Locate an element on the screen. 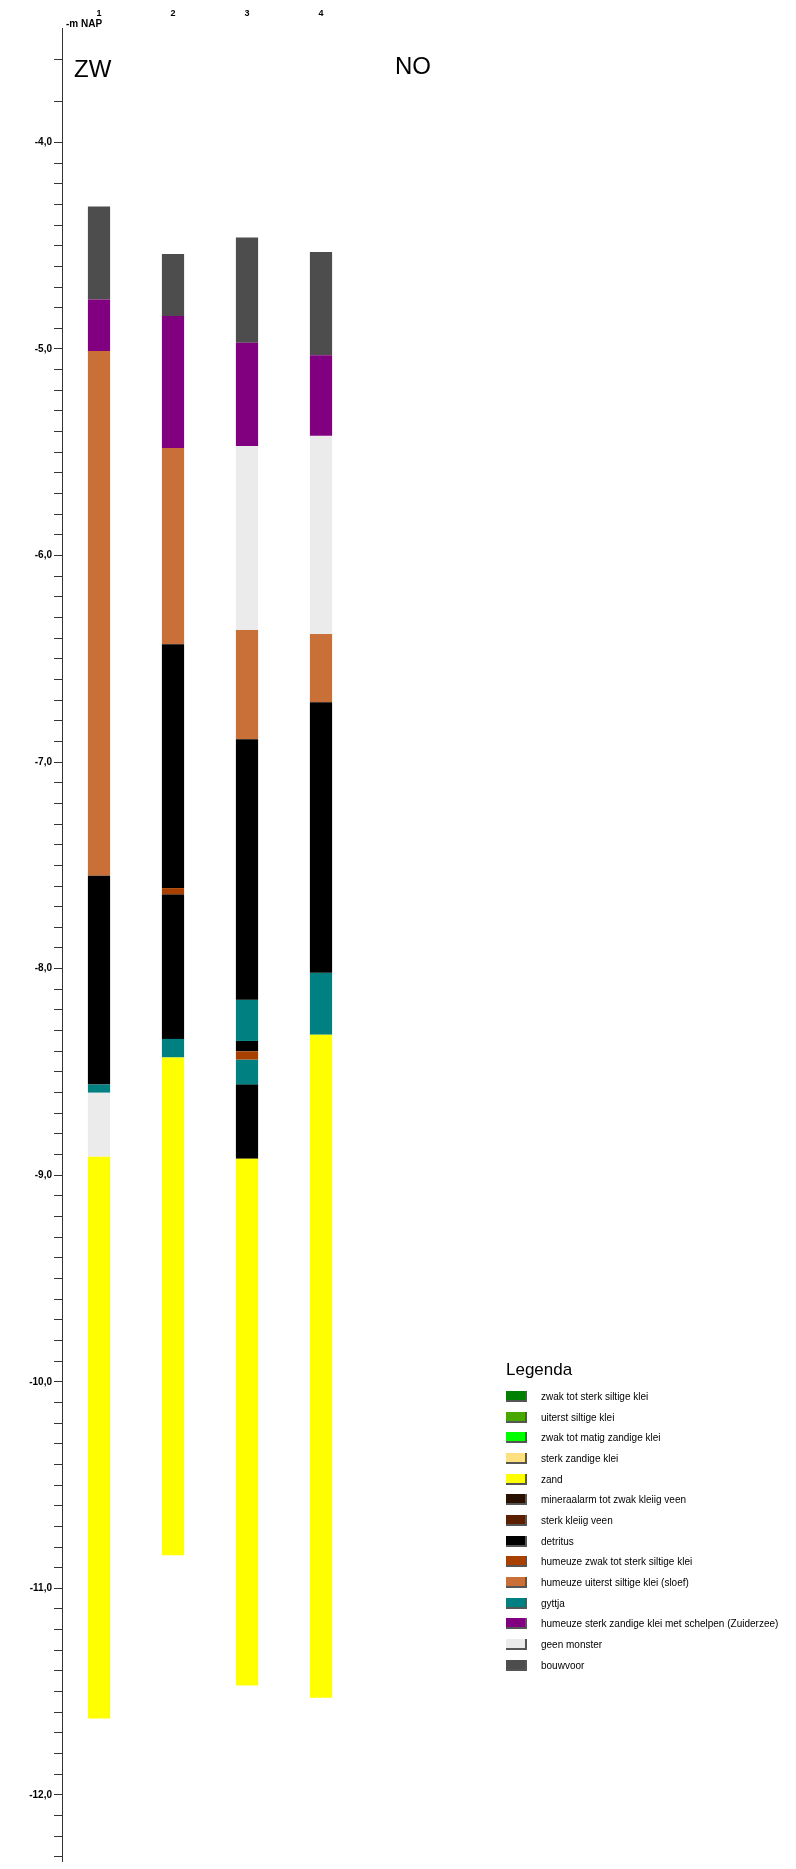 Image resolution: width=796 pixels, height=1869 pixels. y-tick-label: -9,0 is located at coordinates (43, 1174).